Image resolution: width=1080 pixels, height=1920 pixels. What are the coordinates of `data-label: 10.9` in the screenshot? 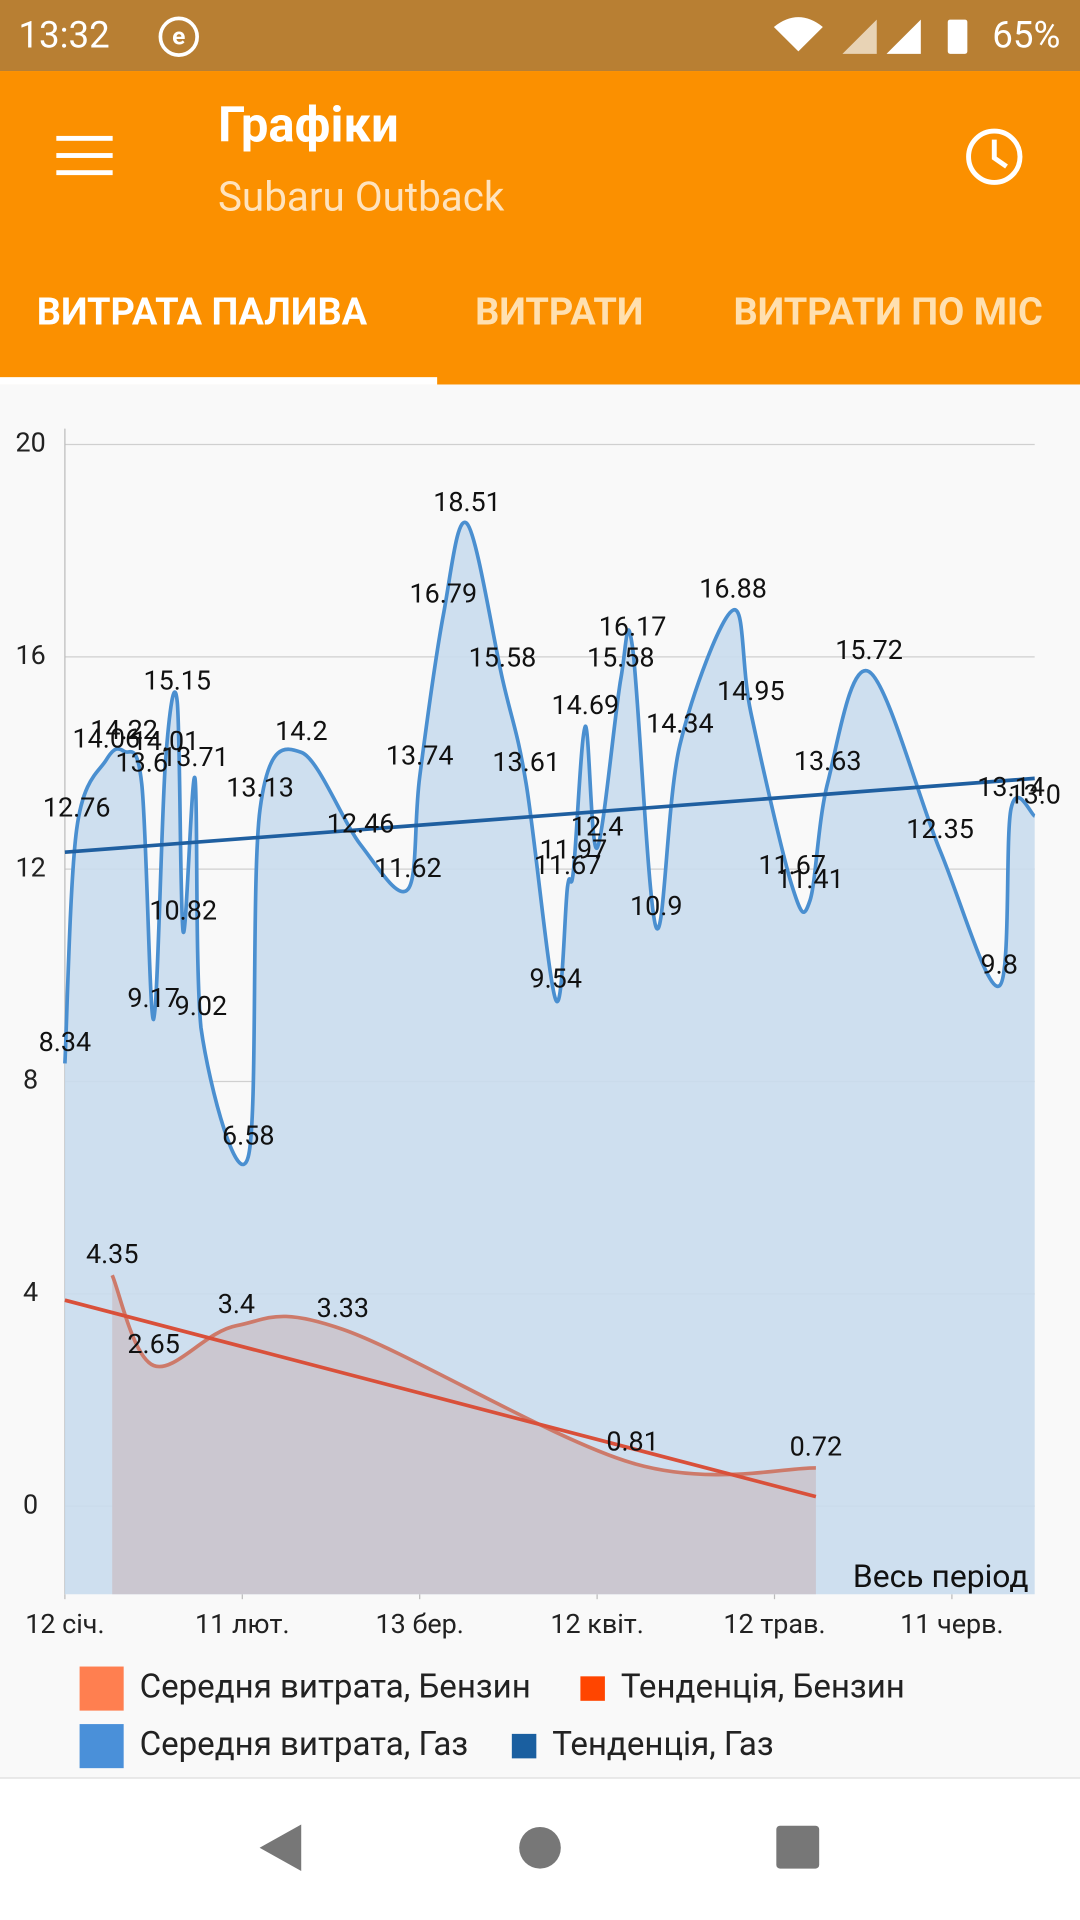 It's located at (656, 906).